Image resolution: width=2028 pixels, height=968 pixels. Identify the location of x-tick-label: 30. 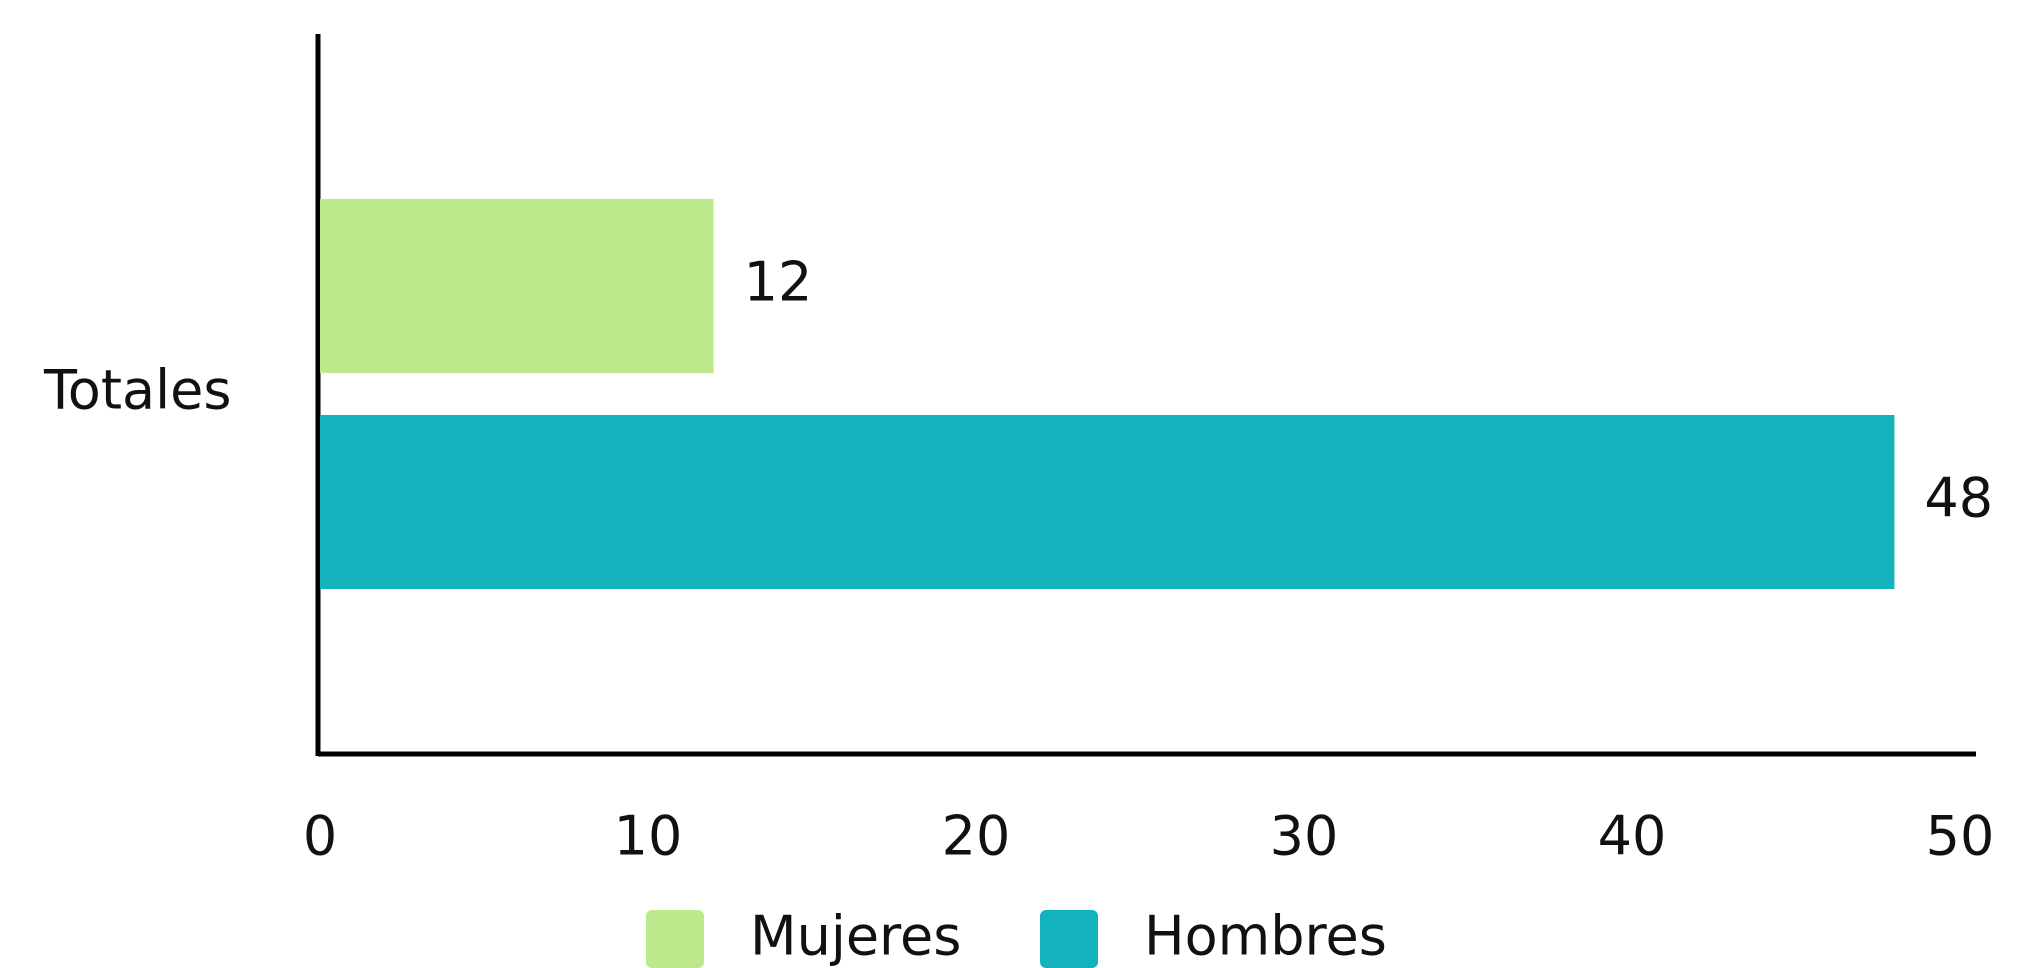
(1304, 836).